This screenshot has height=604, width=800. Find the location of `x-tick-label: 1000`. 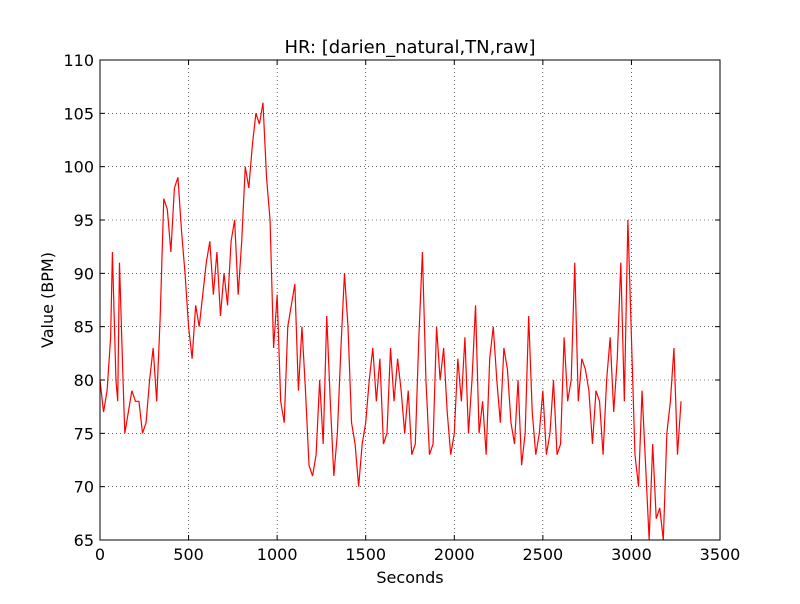

x-tick-label: 1000 is located at coordinates (277, 554).